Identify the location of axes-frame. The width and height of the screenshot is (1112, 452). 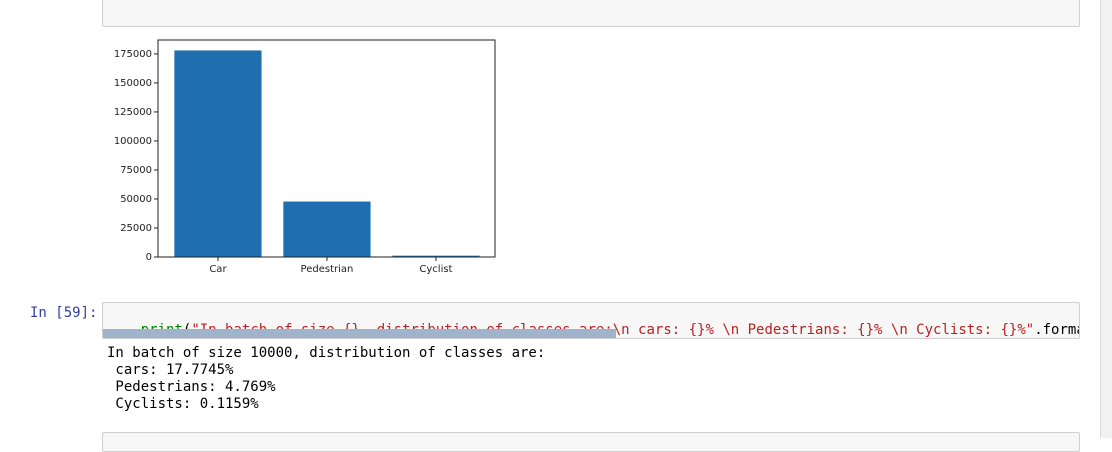
(326, 148).